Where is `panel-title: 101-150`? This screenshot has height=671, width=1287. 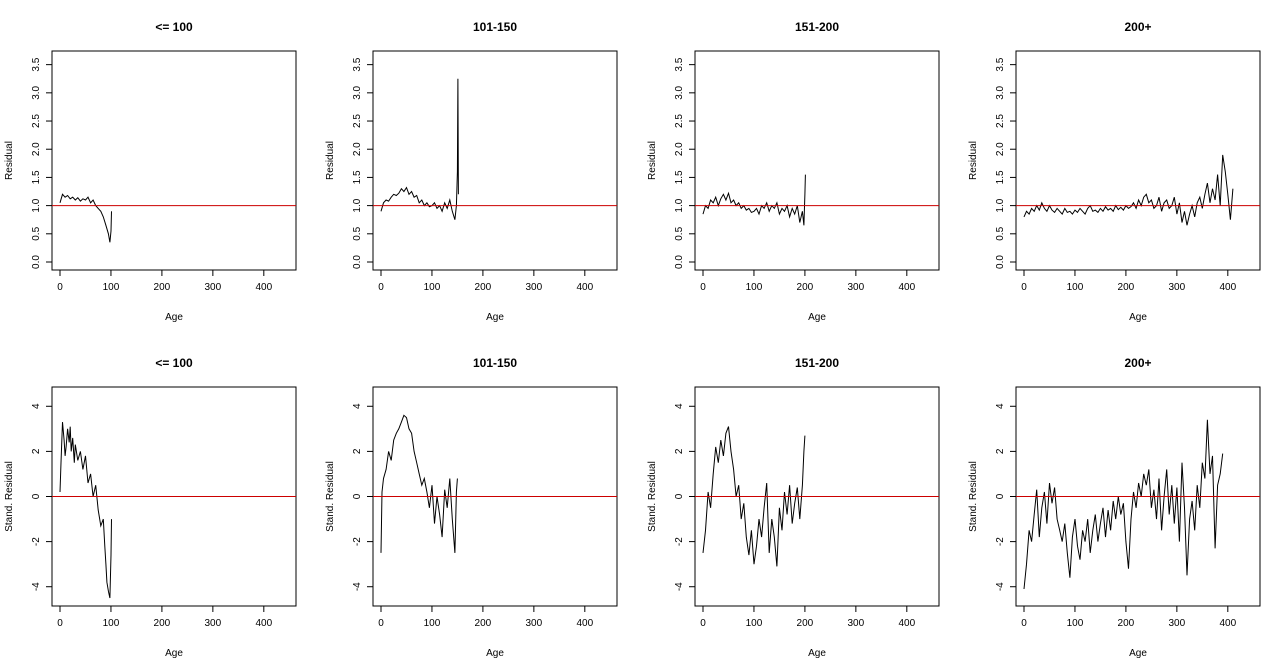
panel-title: 101-150 is located at coordinates (495, 27).